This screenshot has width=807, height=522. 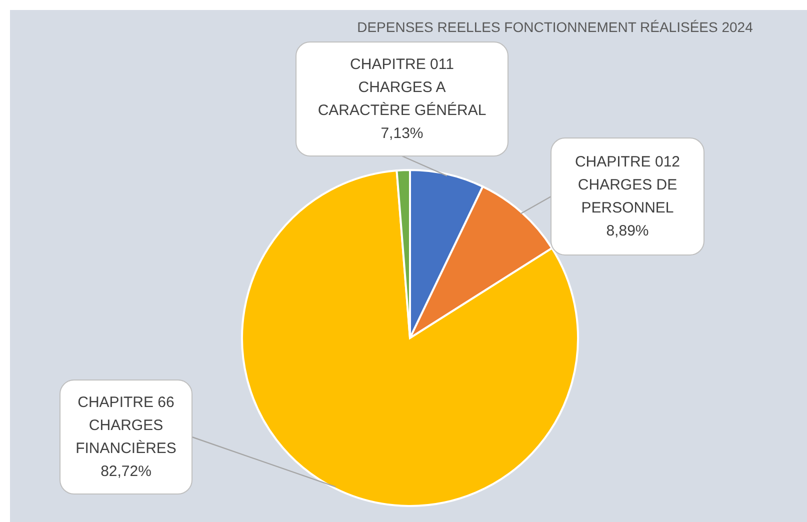 What do you see at coordinates (627, 185) in the screenshot?
I see `slice-label: CHAPITRE 012 CHARGES DE PERSONNEL` at bounding box center [627, 185].